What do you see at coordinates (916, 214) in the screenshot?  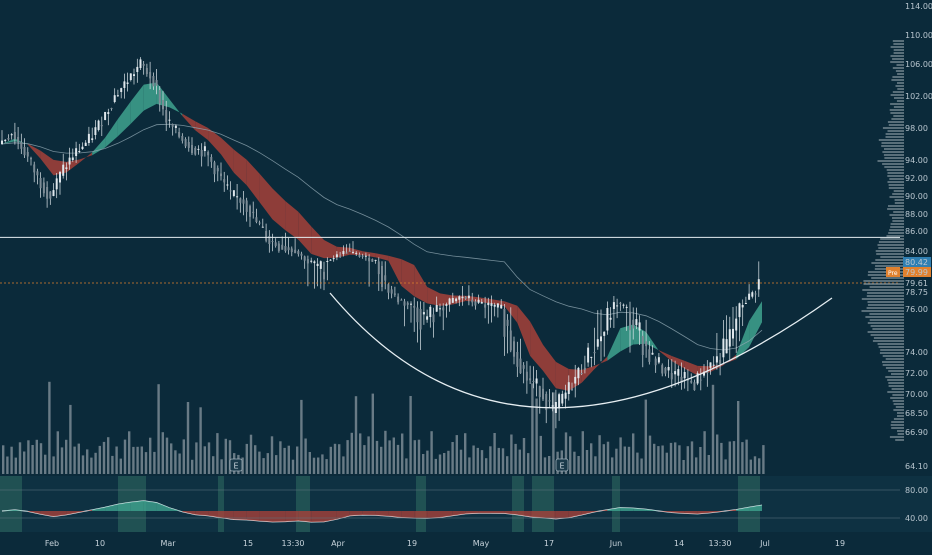 I see `price-axis-tick-label: 88.00` at bounding box center [916, 214].